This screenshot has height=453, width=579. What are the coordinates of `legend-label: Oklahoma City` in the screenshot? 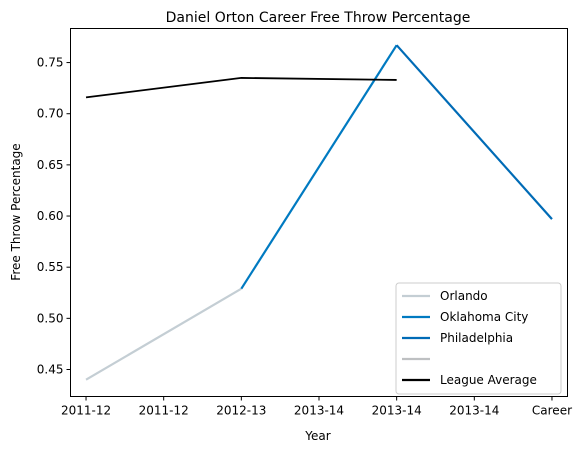 It's located at (484, 317).